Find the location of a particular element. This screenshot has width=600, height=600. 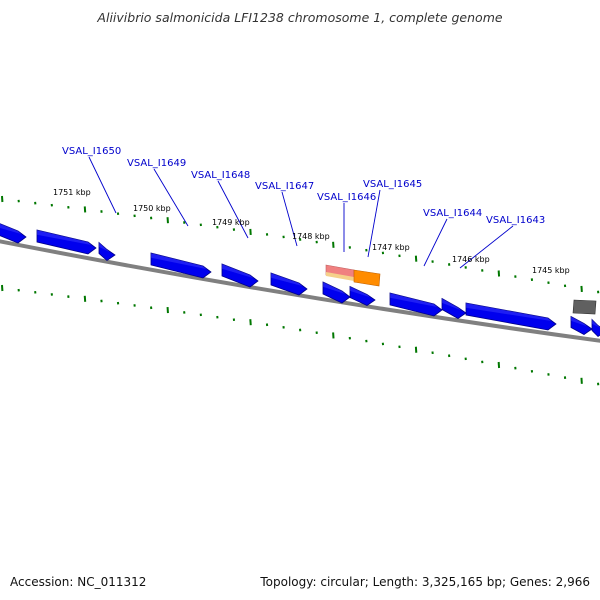

gene-label: VSAL_I1645 is located at coordinates (392, 184).